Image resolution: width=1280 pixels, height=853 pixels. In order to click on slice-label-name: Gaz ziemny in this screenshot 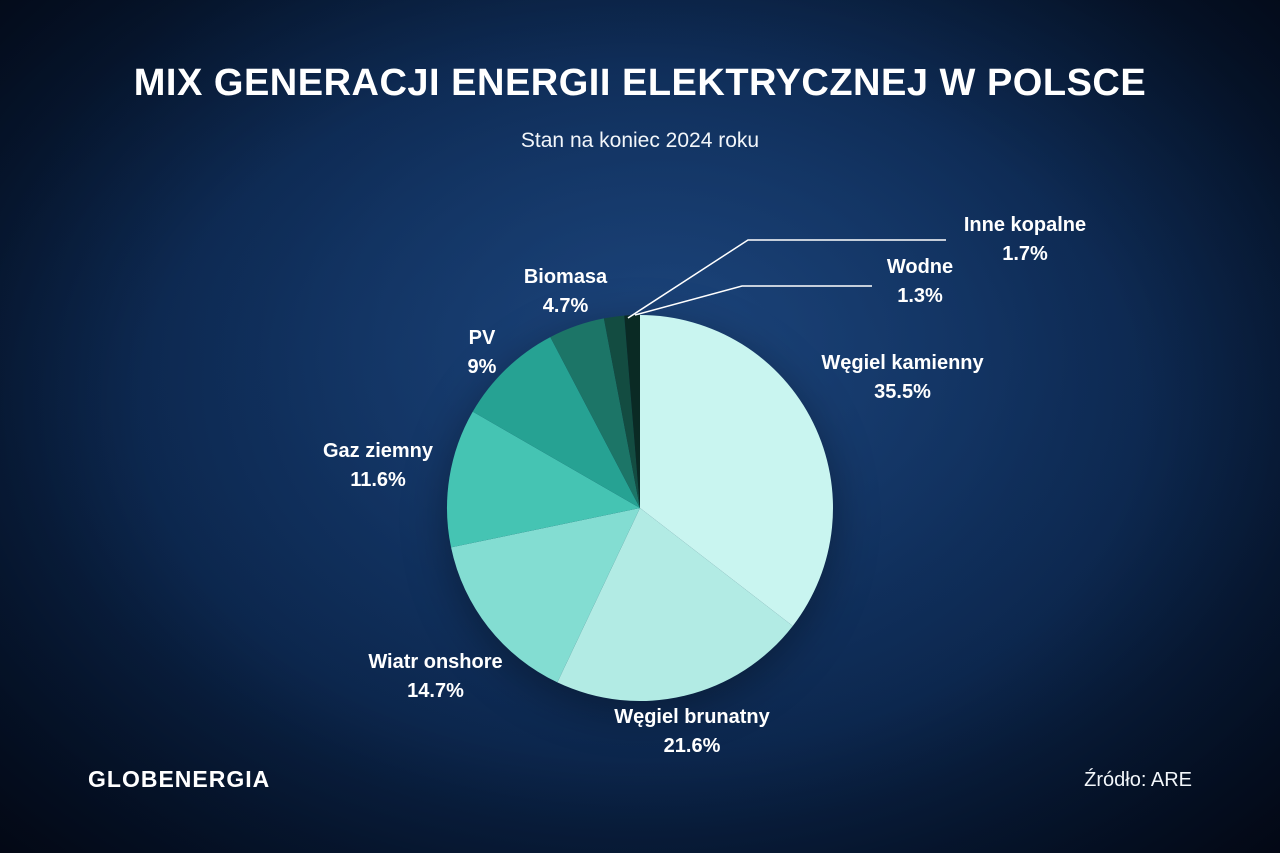, I will do `click(378, 451)`.